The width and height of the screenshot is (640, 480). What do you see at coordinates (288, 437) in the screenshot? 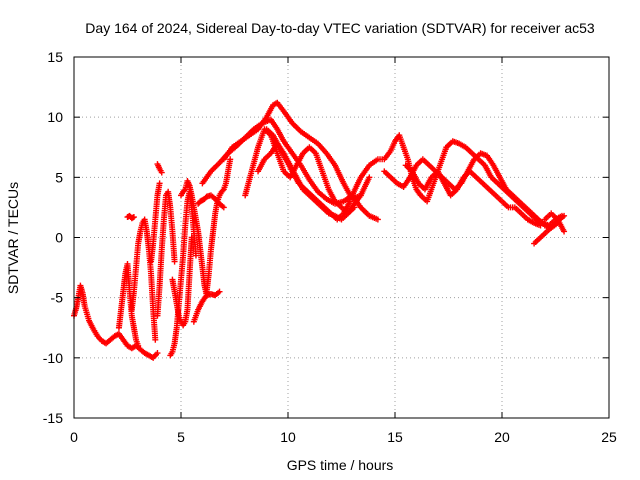
I see `x-tick-label: 10` at bounding box center [288, 437].